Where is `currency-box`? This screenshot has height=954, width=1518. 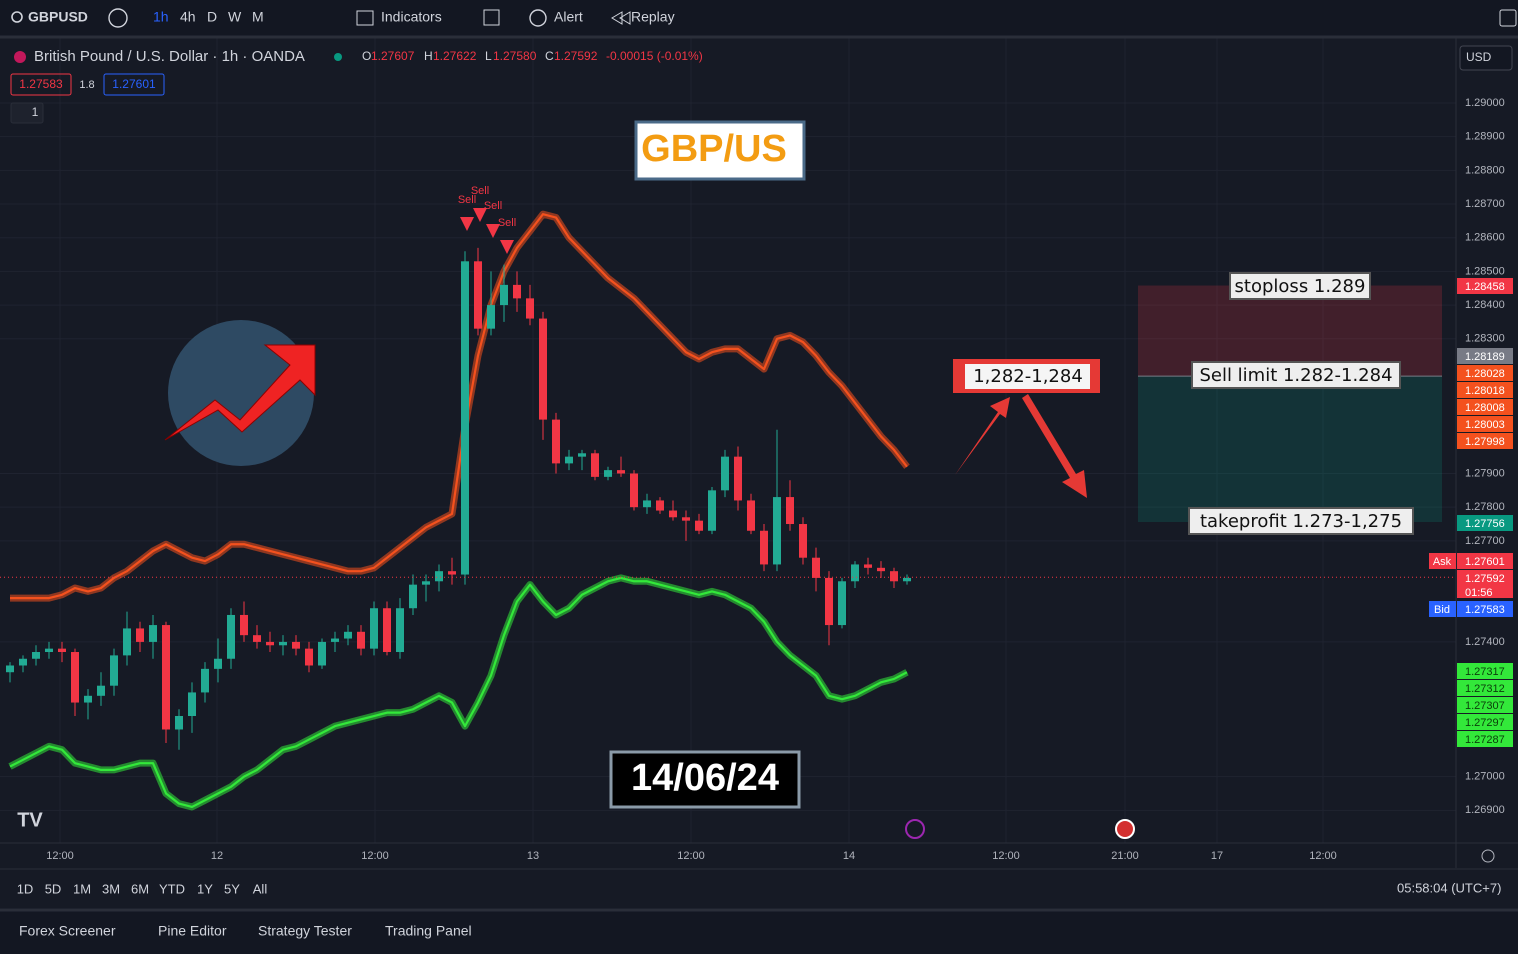
currency-box is located at coordinates (1486, 58).